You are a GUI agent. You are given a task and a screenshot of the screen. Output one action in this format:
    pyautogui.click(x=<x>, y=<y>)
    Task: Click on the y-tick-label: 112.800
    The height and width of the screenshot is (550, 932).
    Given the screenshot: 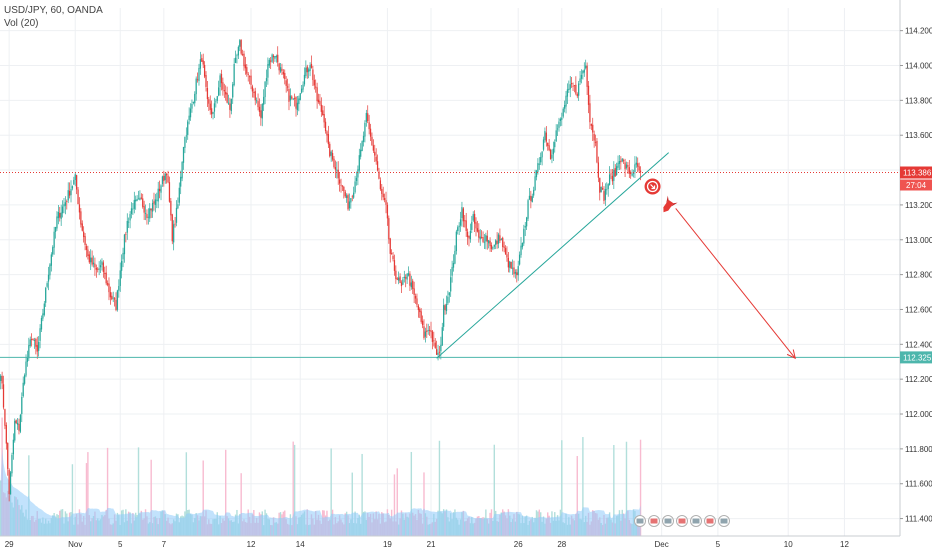 What is the action you would take?
    pyautogui.click(x=918, y=275)
    